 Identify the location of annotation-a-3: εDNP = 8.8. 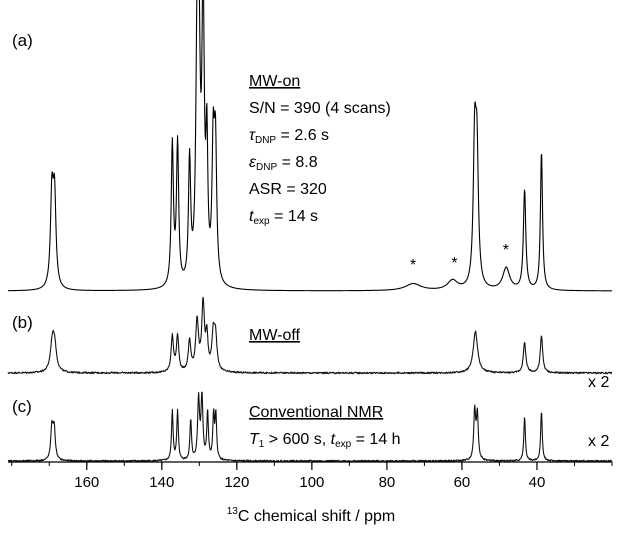
(283, 163).